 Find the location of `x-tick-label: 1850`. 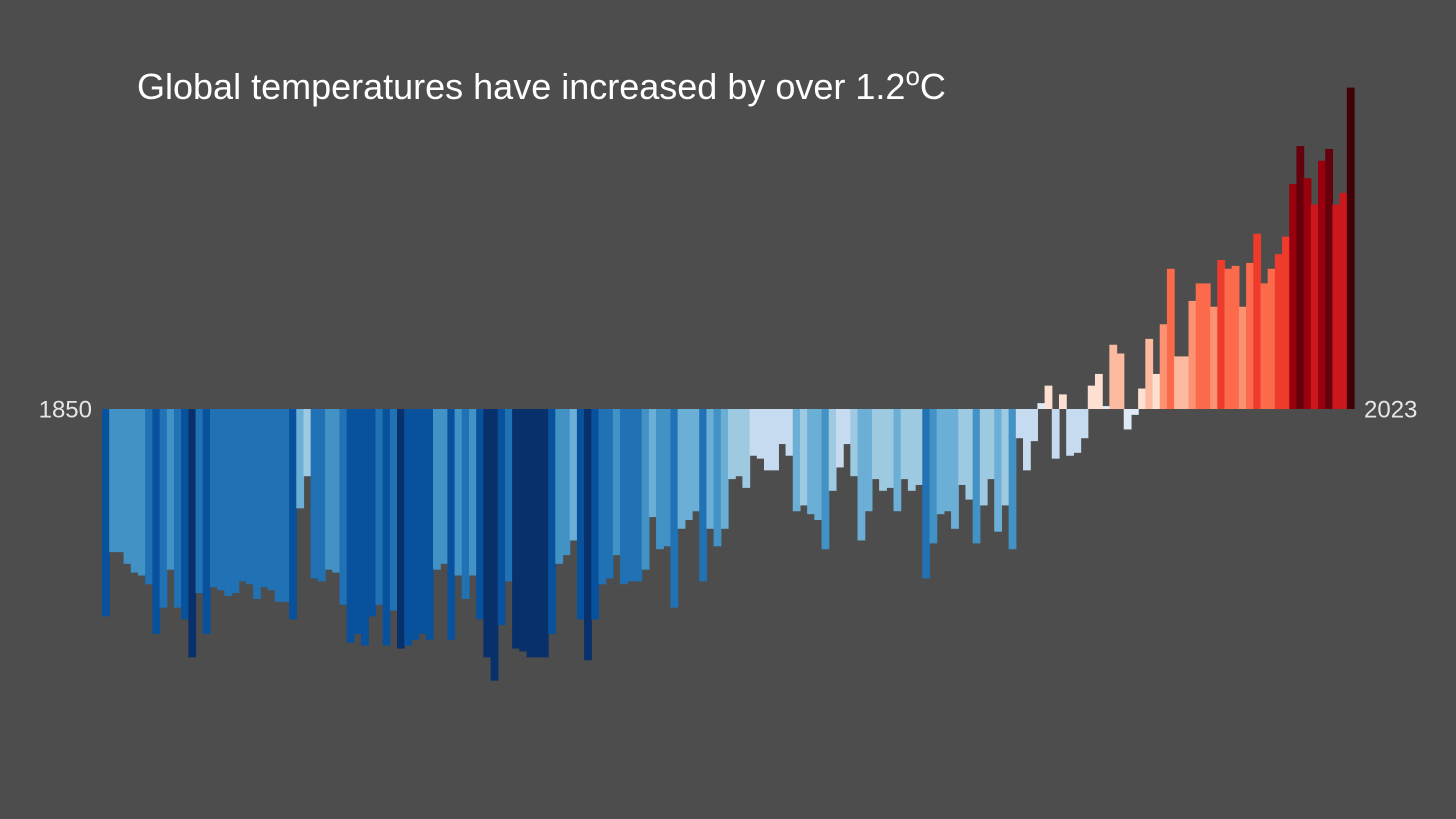

x-tick-label: 1850 is located at coordinates (65, 409).